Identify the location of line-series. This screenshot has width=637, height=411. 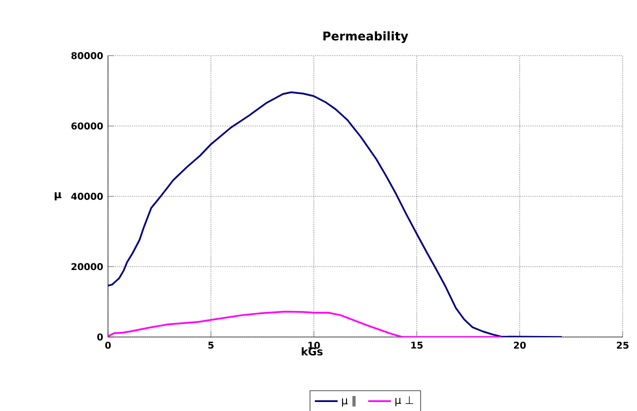
(305, 323).